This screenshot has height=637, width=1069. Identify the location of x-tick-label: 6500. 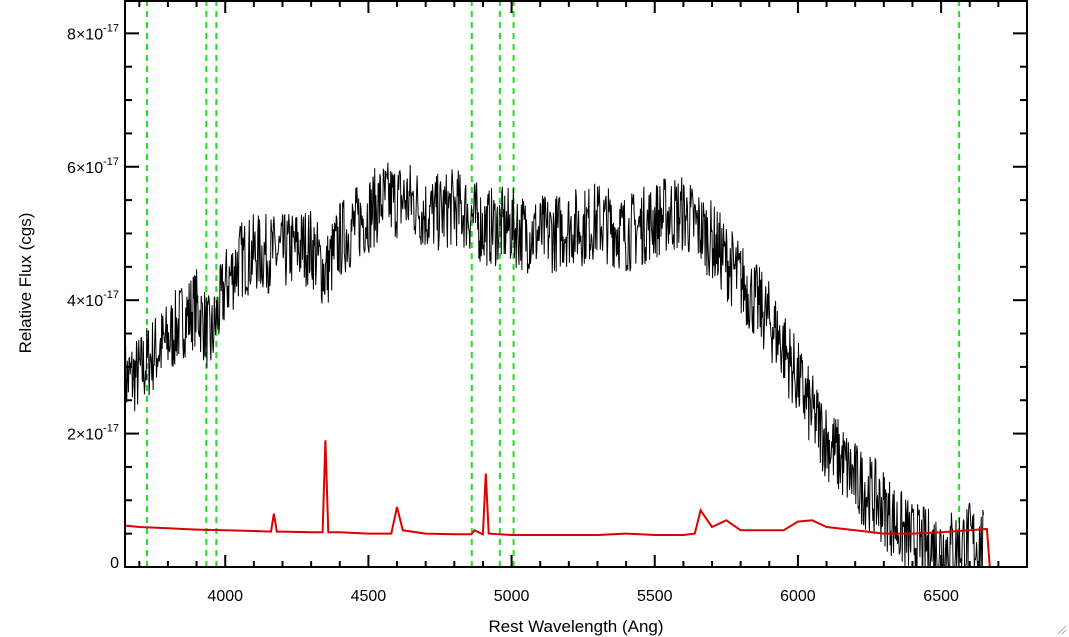
(941, 596).